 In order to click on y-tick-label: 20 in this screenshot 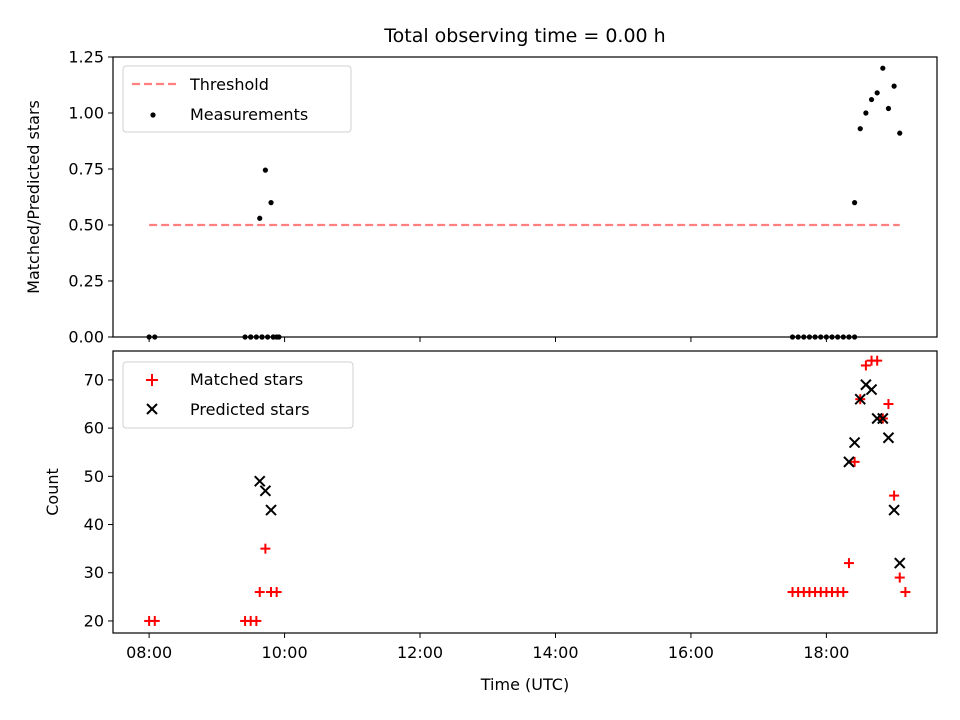, I will do `click(94, 620)`.